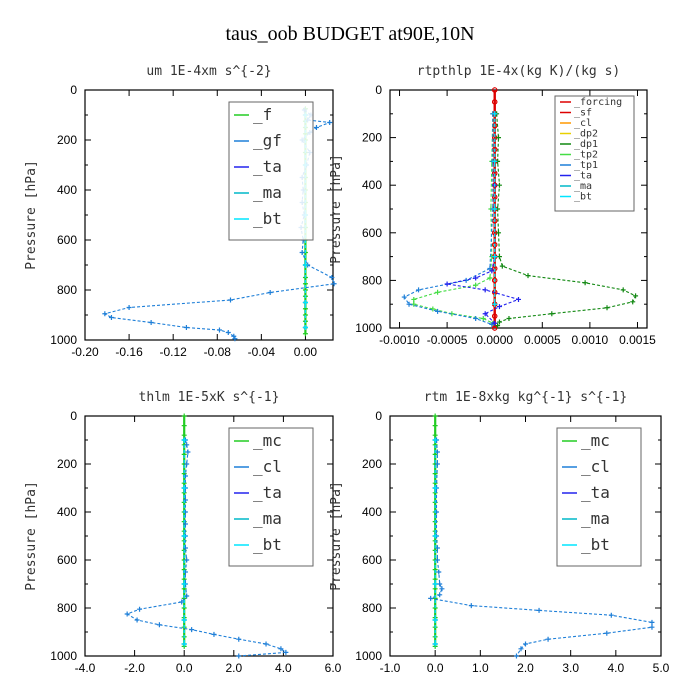 The image size is (700, 700). What do you see at coordinates (519, 71) in the screenshot?
I see `panel-title: rtpthlp 1E-4x(kg K)/(kg s)` at bounding box center [519, 71].